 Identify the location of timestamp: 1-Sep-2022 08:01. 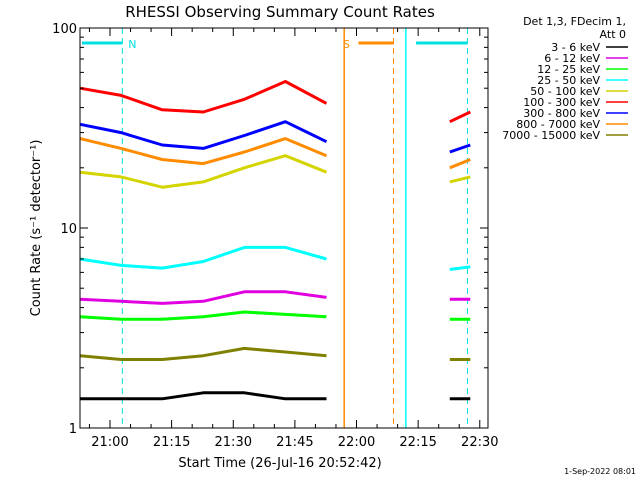
(600, 471).